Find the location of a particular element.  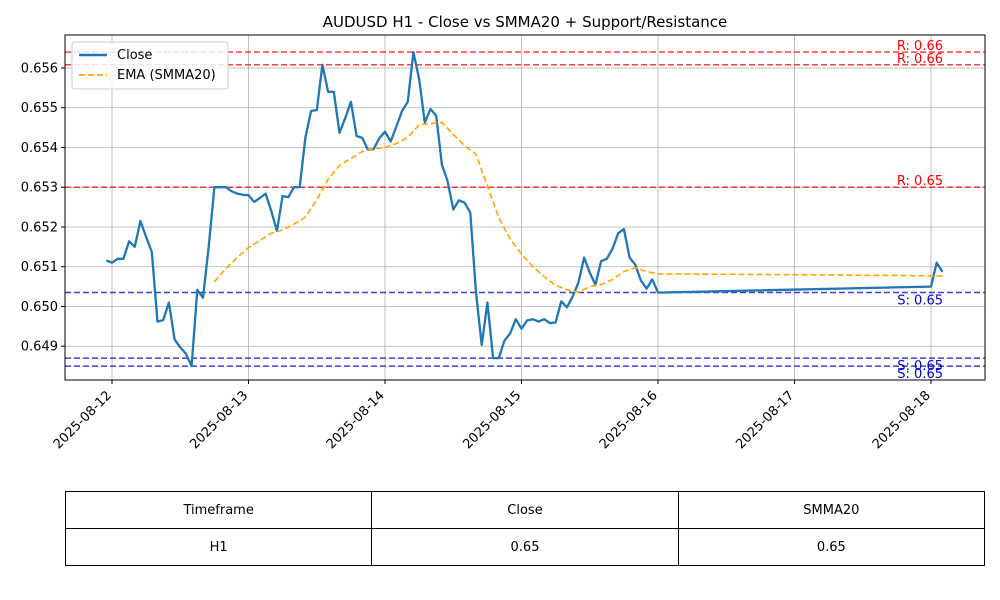

y-axis: 0.649 0.650 0.651 0.652 0.653 0.654 0.655 0.656 is located at coordinates (43, 208).